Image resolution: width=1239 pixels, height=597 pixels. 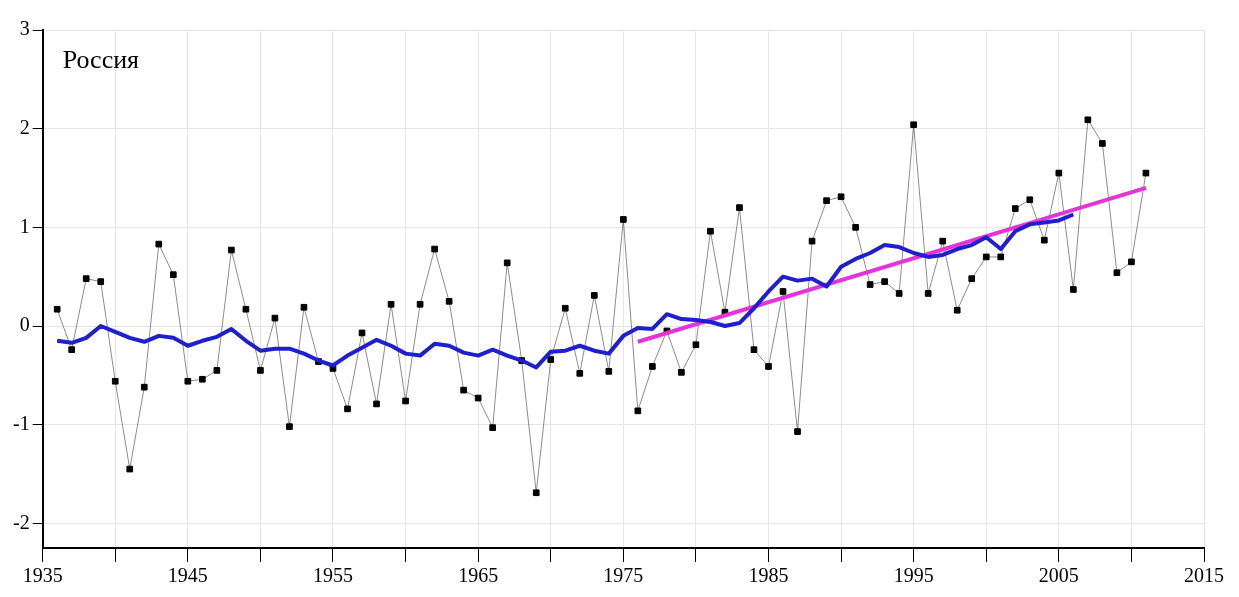 I want to click on y-tick-label: 3, so click(x=24, y=28).